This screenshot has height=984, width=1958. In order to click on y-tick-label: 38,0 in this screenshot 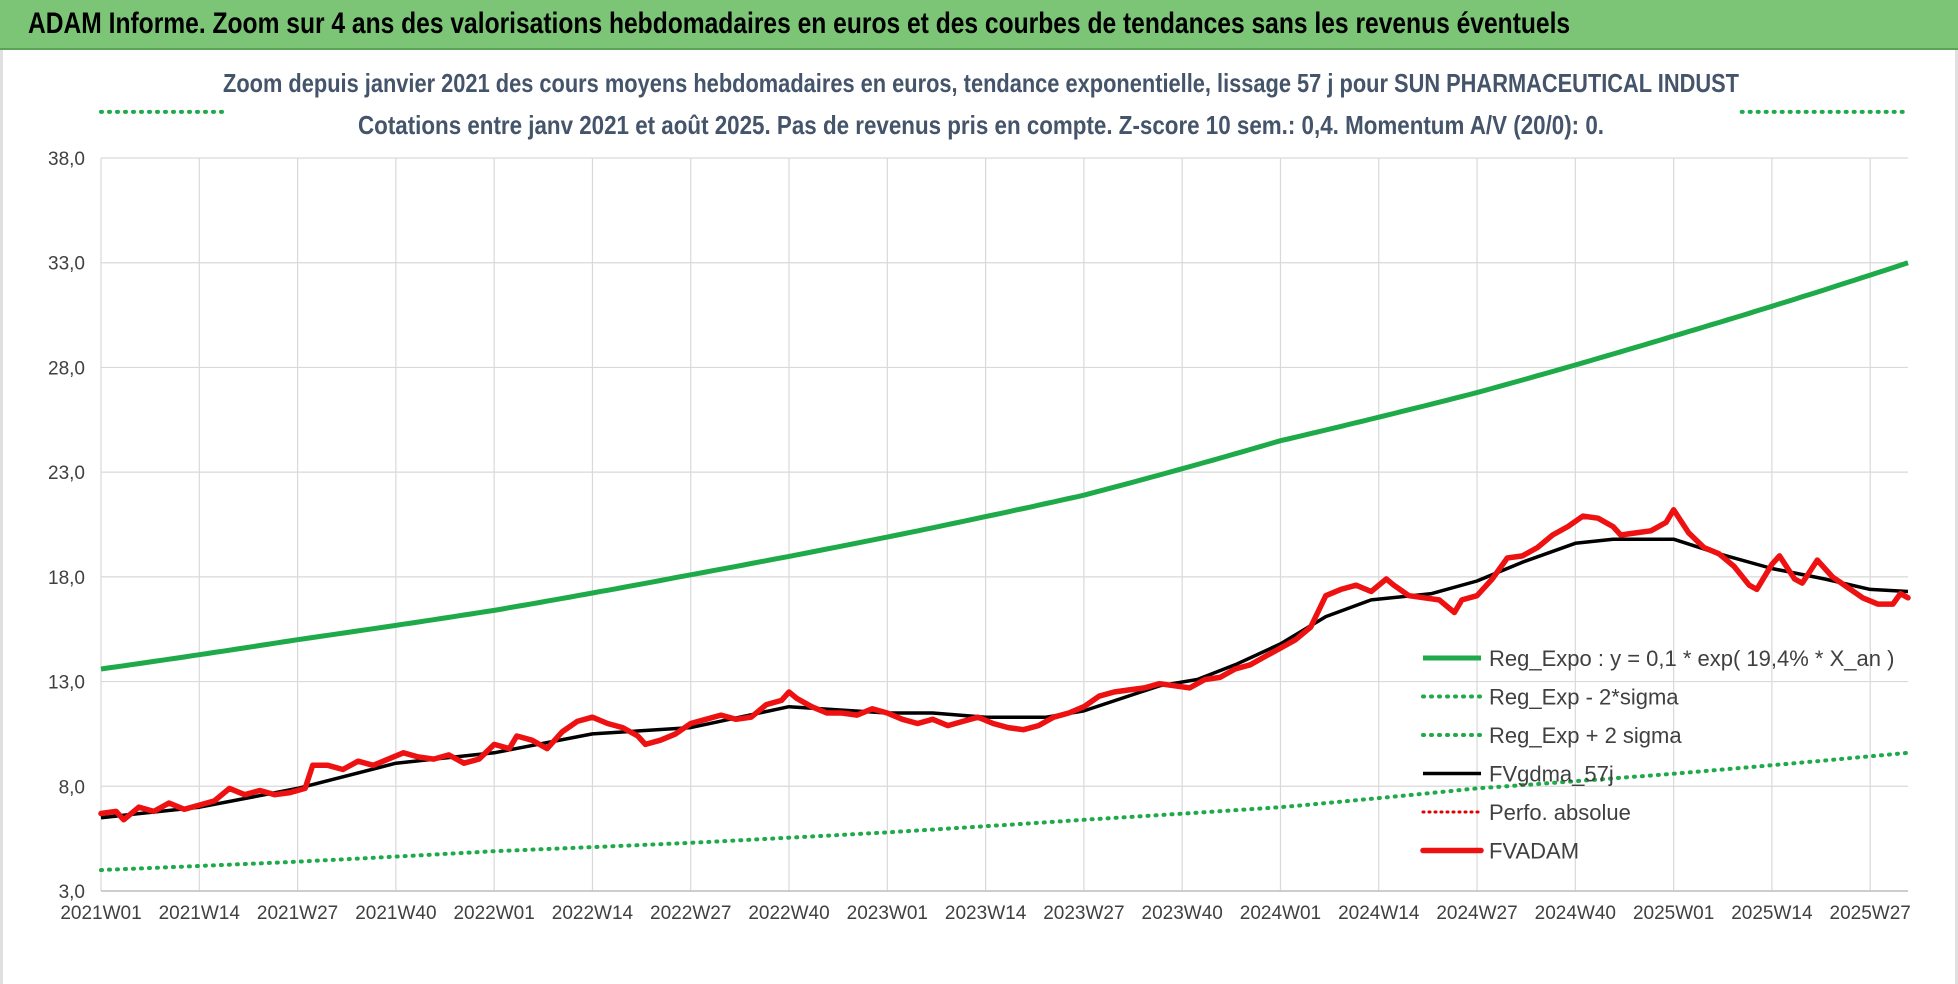, I will do `click(66, 159)`.